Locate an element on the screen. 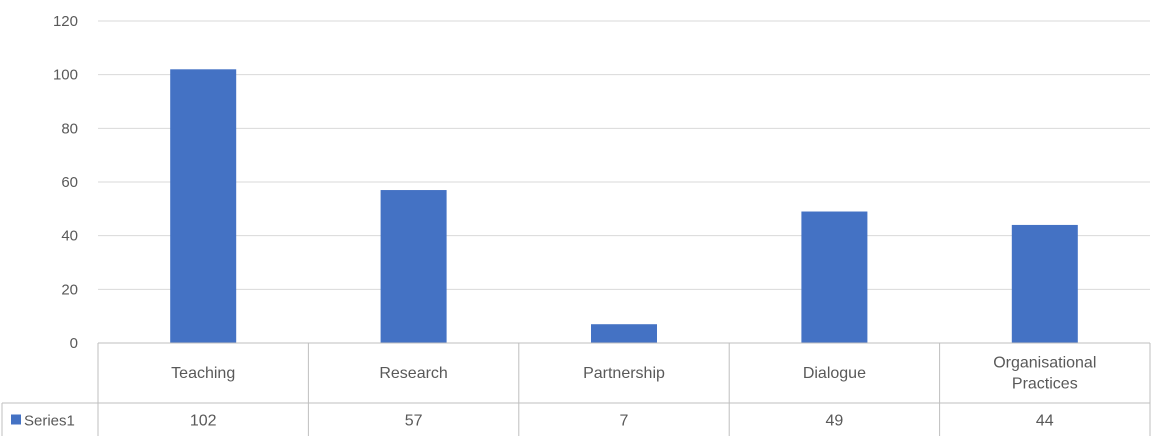 This screenshot has width=1155, height=436. x-category-label: Partnership is located at coordinates (624, 373).